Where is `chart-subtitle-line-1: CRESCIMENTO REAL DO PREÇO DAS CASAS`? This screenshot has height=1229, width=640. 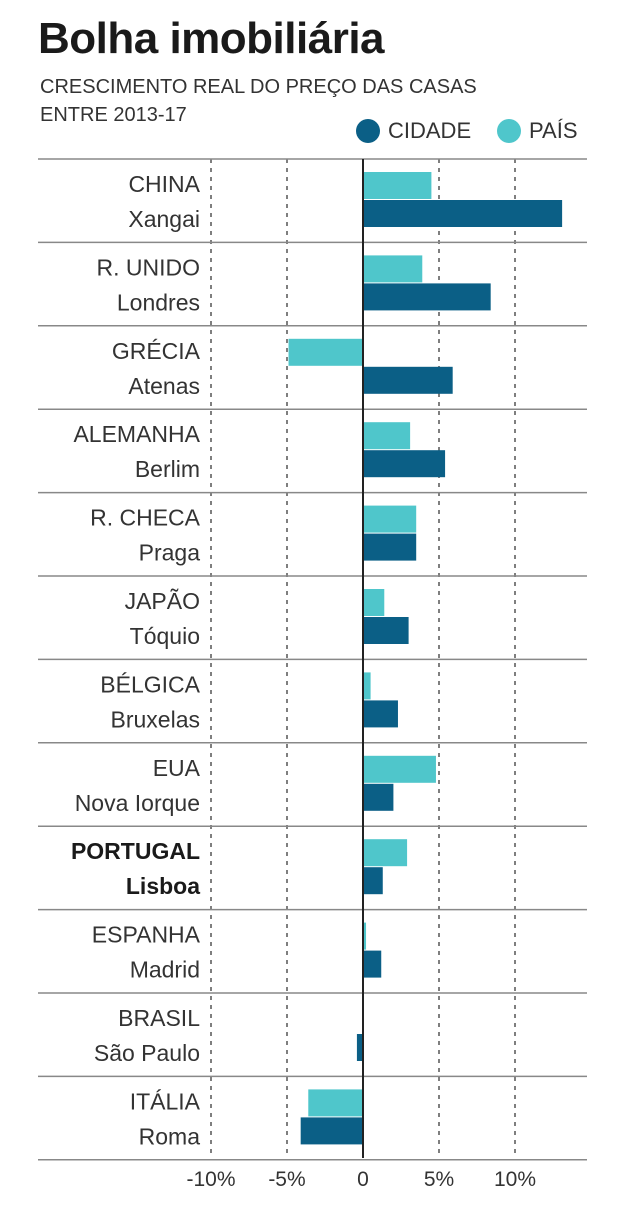
chart-subtitle-line-1: CRESCIMENTO REAL DO PREÇO DAS CASAS is located at coordinates (258, 87).